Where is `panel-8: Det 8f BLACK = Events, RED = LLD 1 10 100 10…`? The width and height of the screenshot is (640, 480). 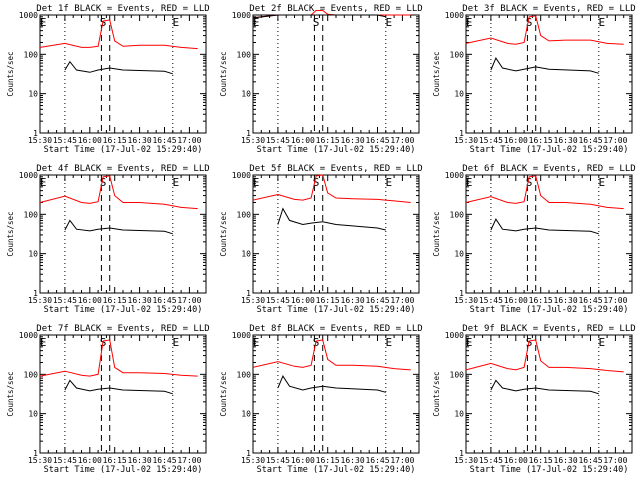
panel-8: Det 8f BLACK = Events, RED = LLD 1 10 100 10… is located at coordinates (321, 399).